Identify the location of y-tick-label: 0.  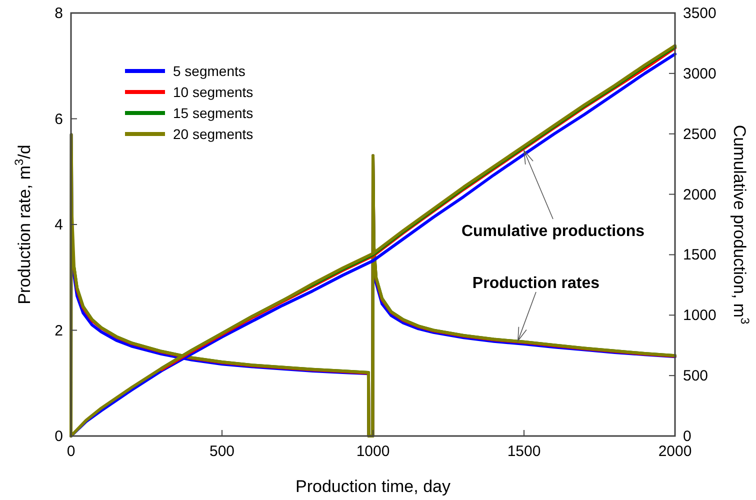
(58, 436).